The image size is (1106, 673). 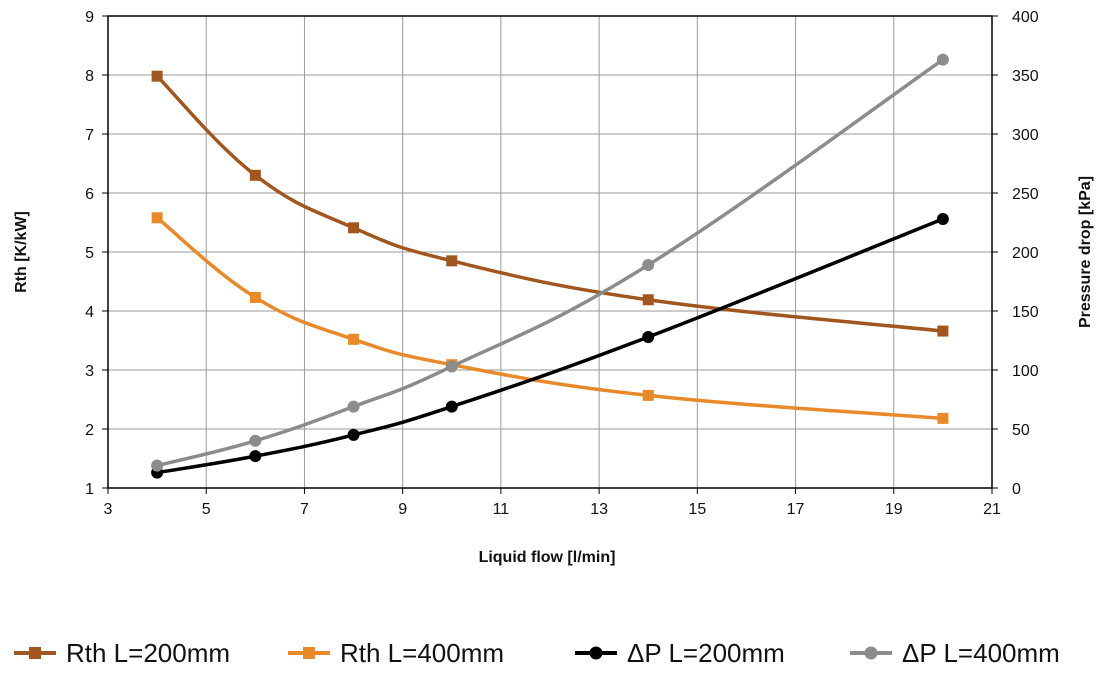 I want to click on x-tick-label: 21, so click(x=992, y=509).